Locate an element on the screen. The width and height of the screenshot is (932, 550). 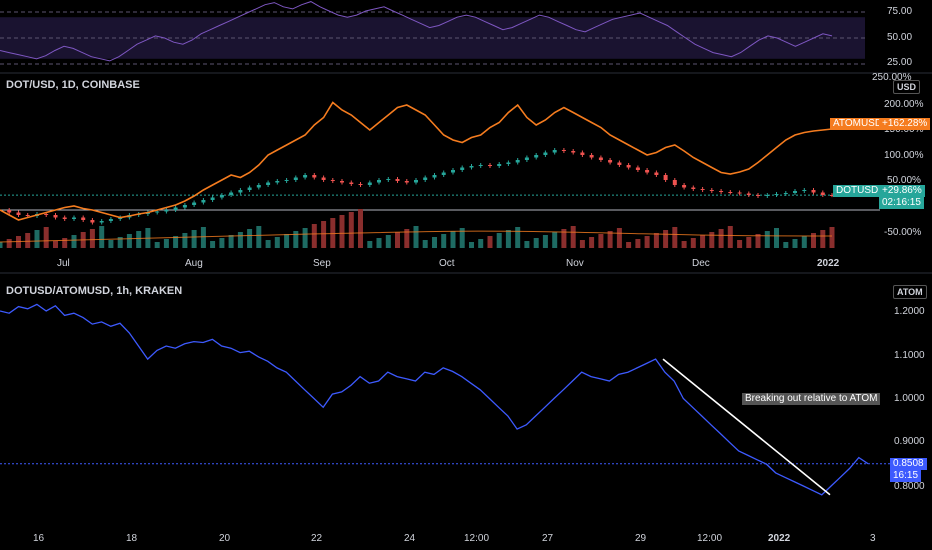
bot-x-tick-18: 18 is located at coordinates (132, 538).